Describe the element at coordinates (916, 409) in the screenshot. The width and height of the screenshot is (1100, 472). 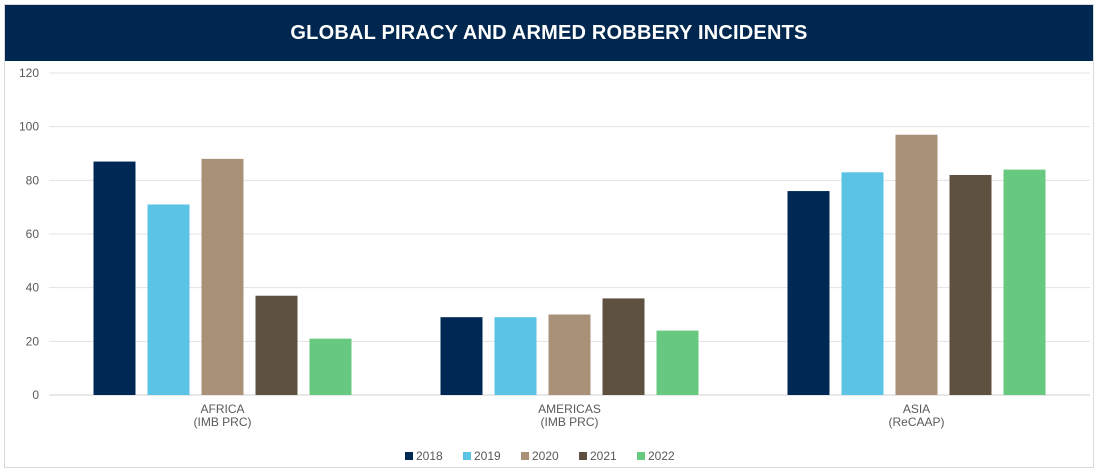
I see `x-tick-label: ASIA` at that location.